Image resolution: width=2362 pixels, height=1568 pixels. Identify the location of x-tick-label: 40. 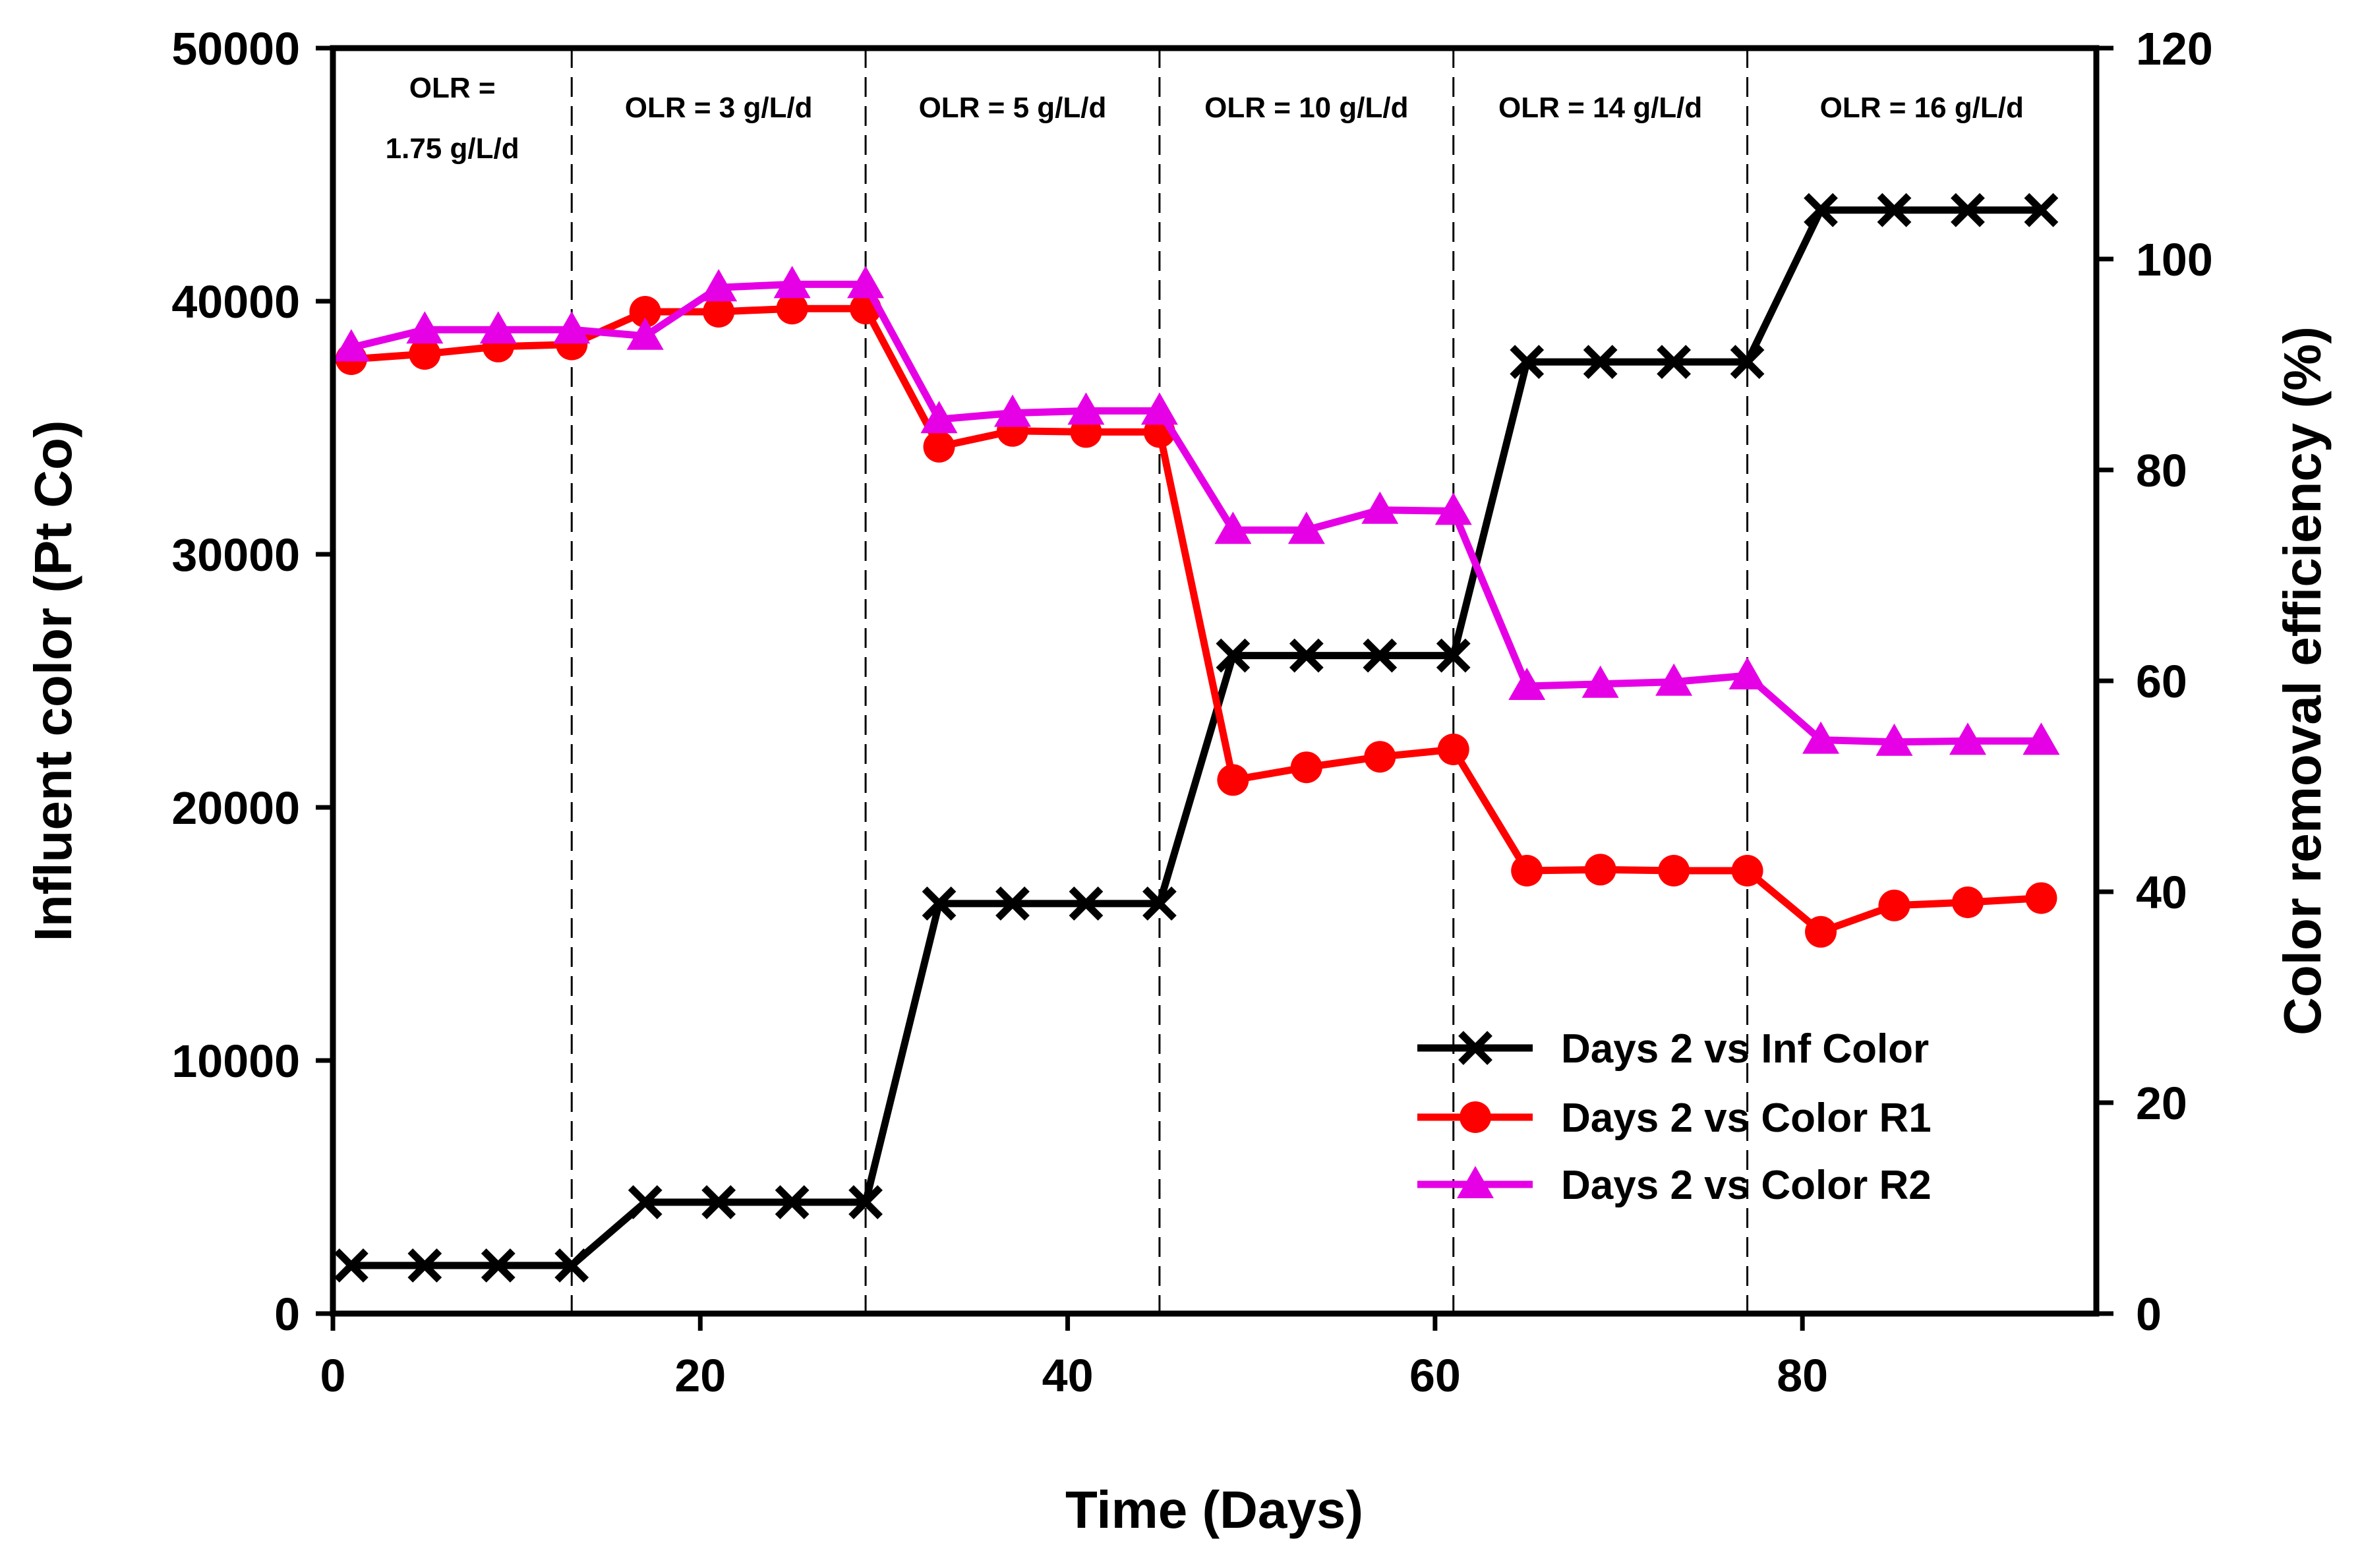
(1068, 1375).